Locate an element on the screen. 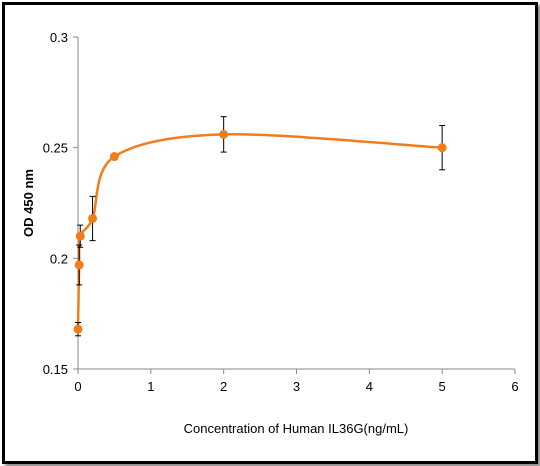 The image size is (540, 466). x-tick-label: 3 is located at coordinates (296, 386).